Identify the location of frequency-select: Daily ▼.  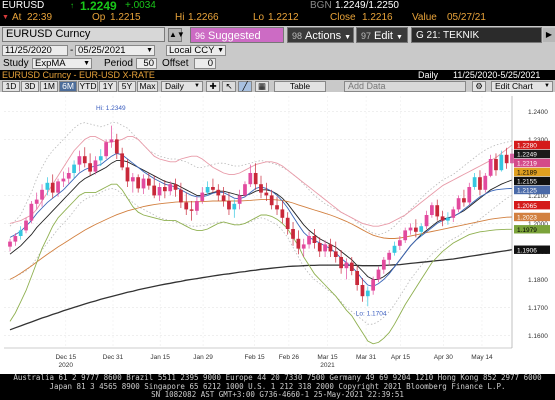
(182, 86).